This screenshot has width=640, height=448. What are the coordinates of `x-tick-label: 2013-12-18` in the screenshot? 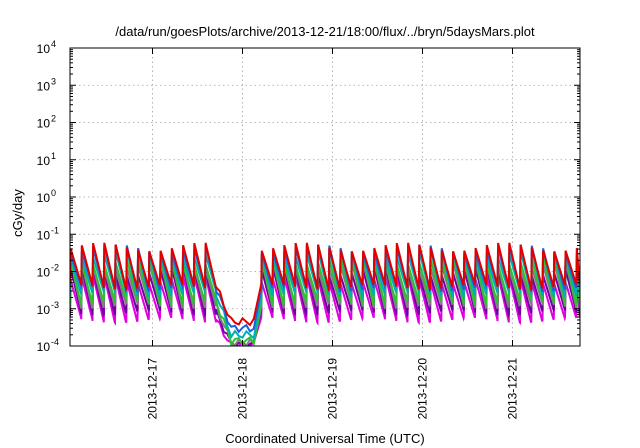 It's located at (243, 389).